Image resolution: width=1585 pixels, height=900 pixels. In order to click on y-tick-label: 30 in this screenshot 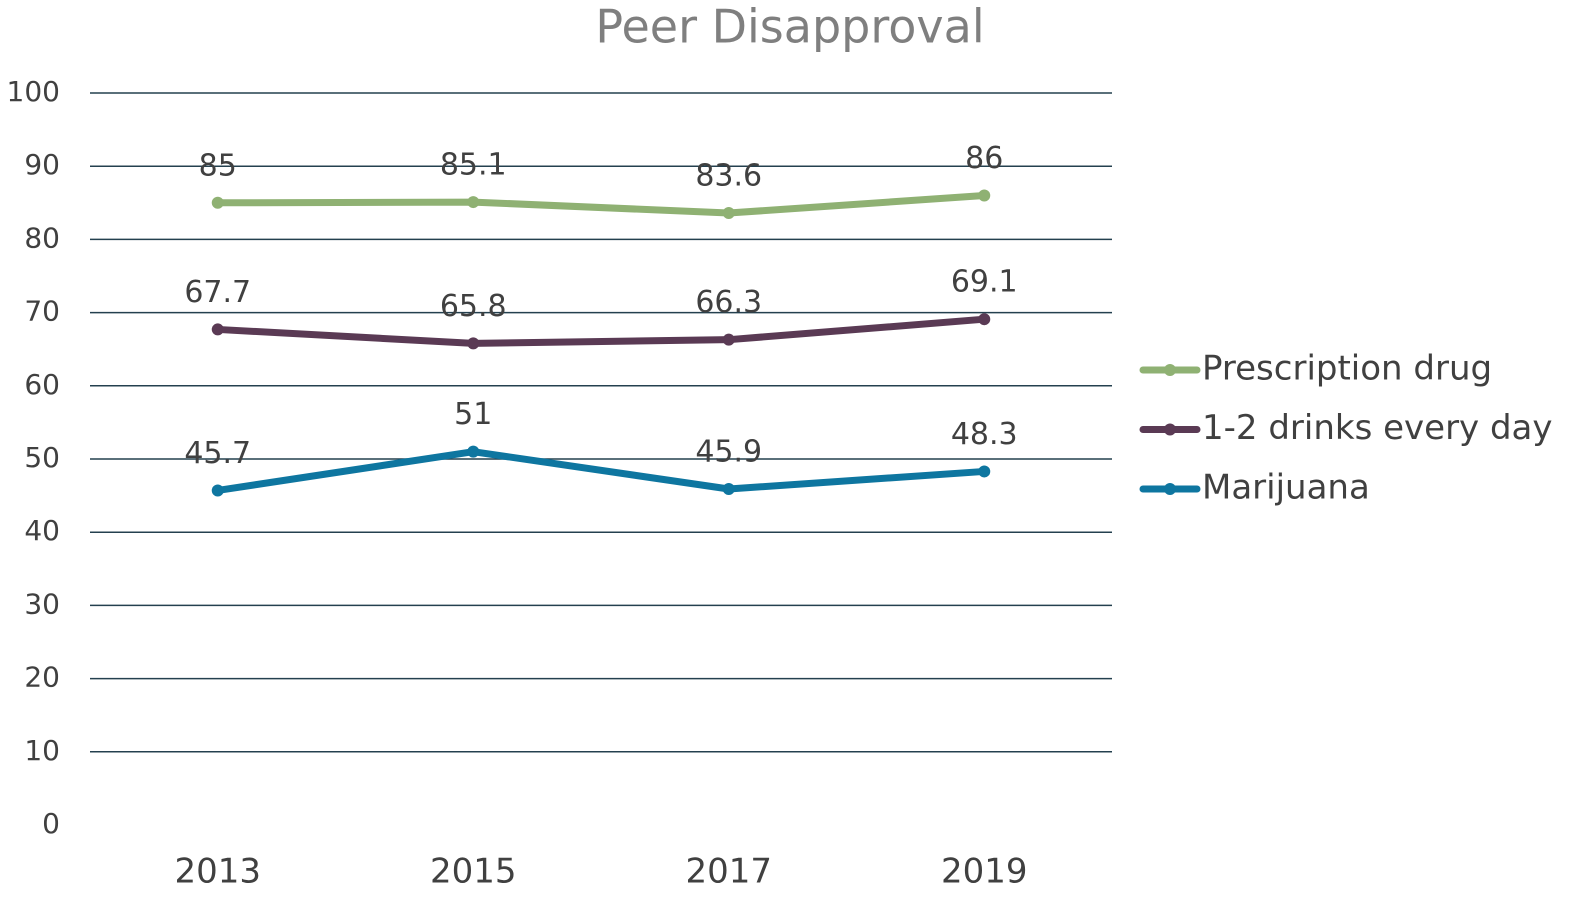, I will do `click(42, 603)`.